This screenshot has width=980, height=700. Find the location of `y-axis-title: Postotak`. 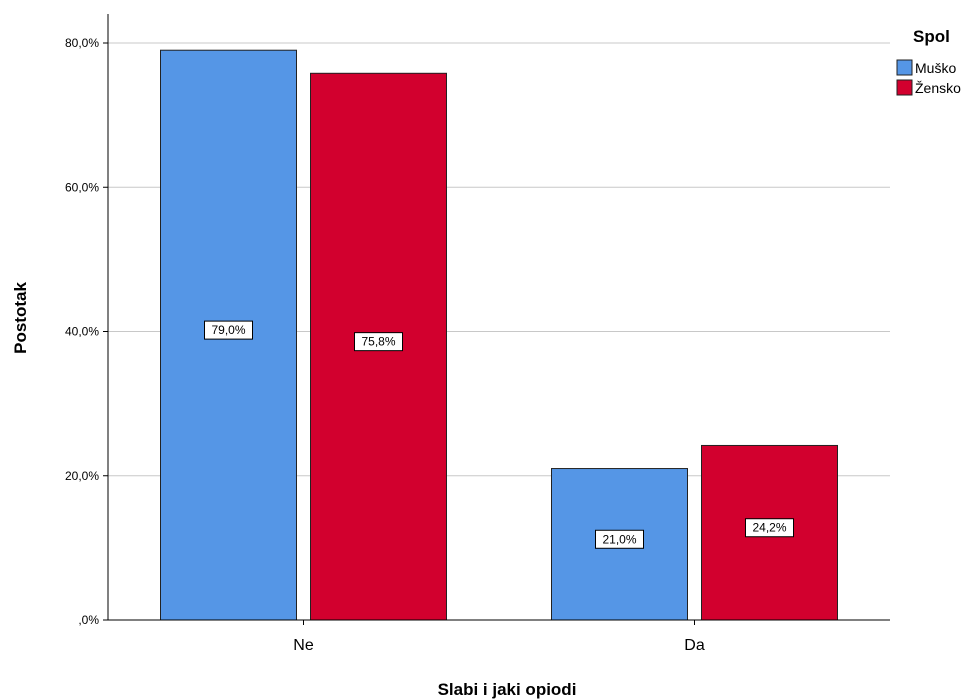

y-axis-title: Postotak is located at coordinates (20, 318).